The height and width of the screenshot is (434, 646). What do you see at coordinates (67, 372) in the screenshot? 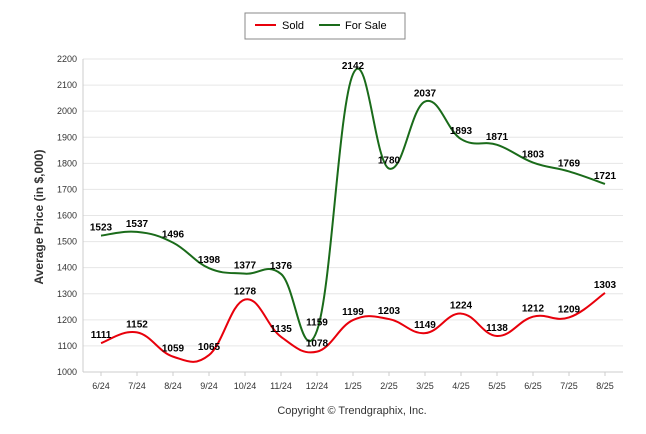
I see `y-tick-label: 1000` at bounding box center [67, 372].